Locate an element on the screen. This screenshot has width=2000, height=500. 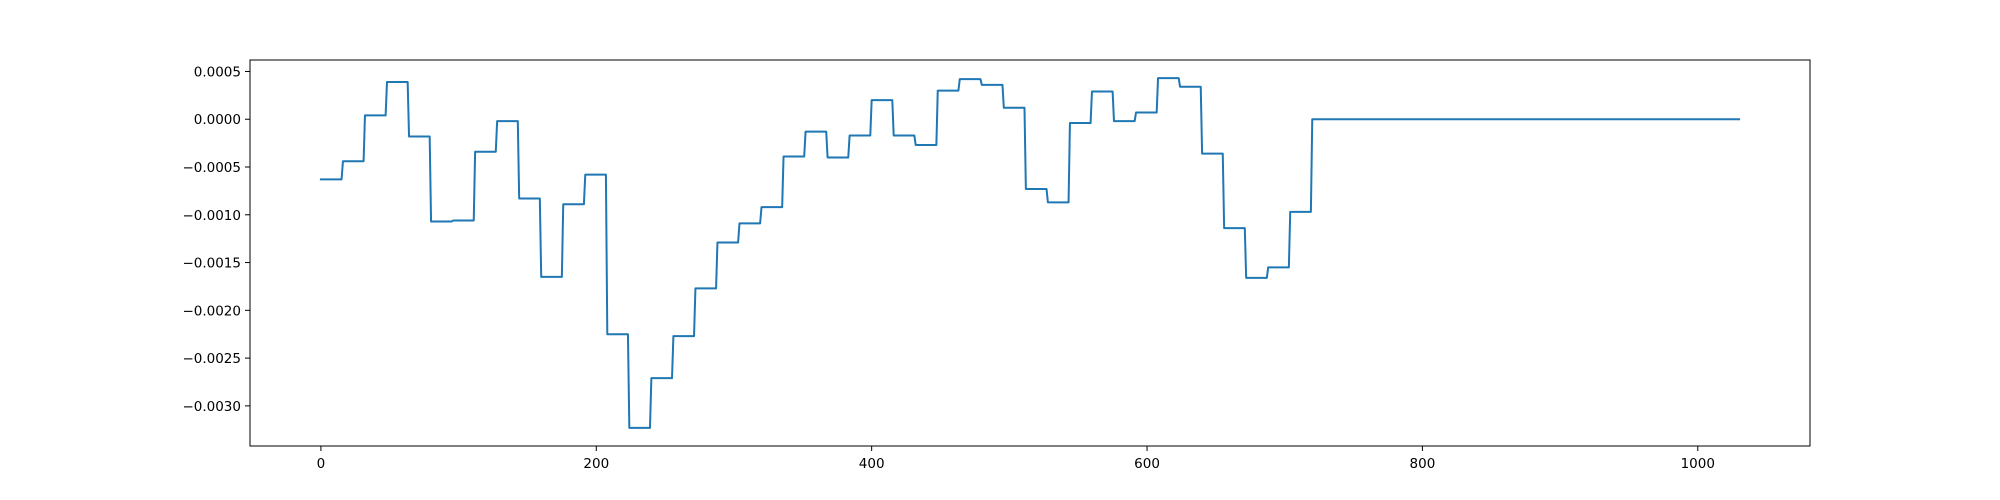
y-tick-label: −0.0010 is located at coordinates (211, 216).